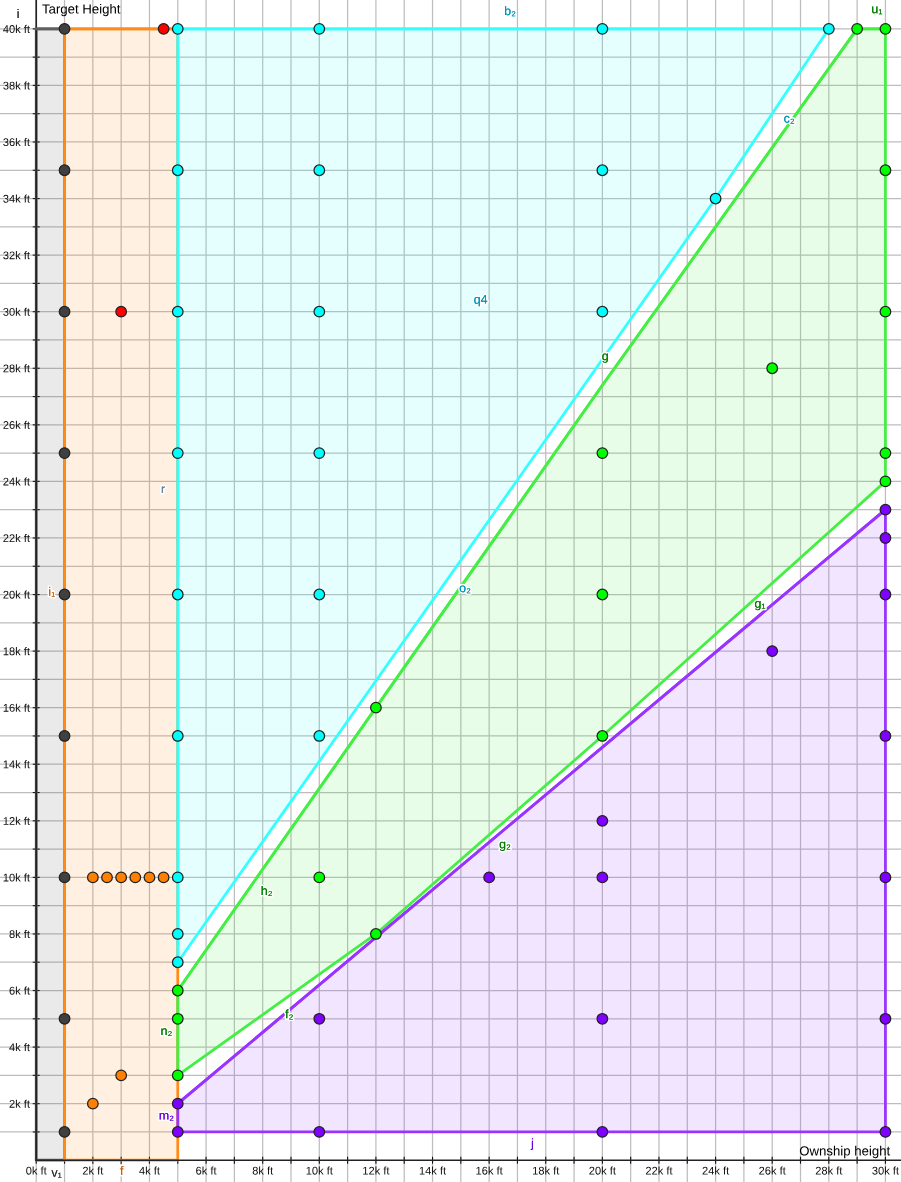  Describe the element at coordinates (206, 1170) in the screenshot. I see `x-tick-label: 6k ft` at that location.